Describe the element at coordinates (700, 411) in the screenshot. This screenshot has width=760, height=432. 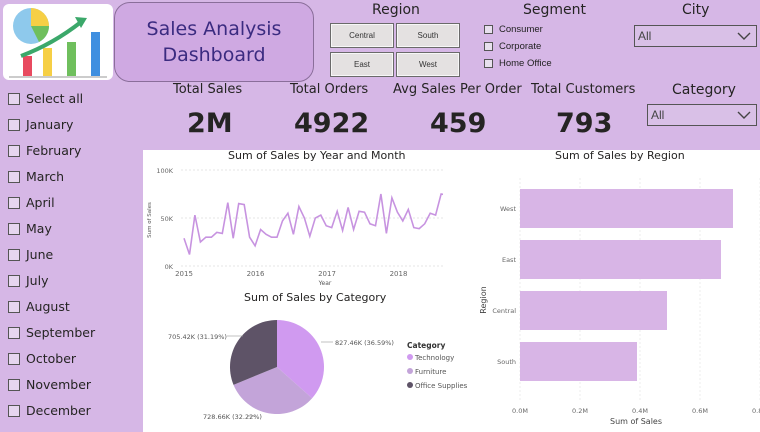
I see `x-tick-label: 0.6M` at that location.